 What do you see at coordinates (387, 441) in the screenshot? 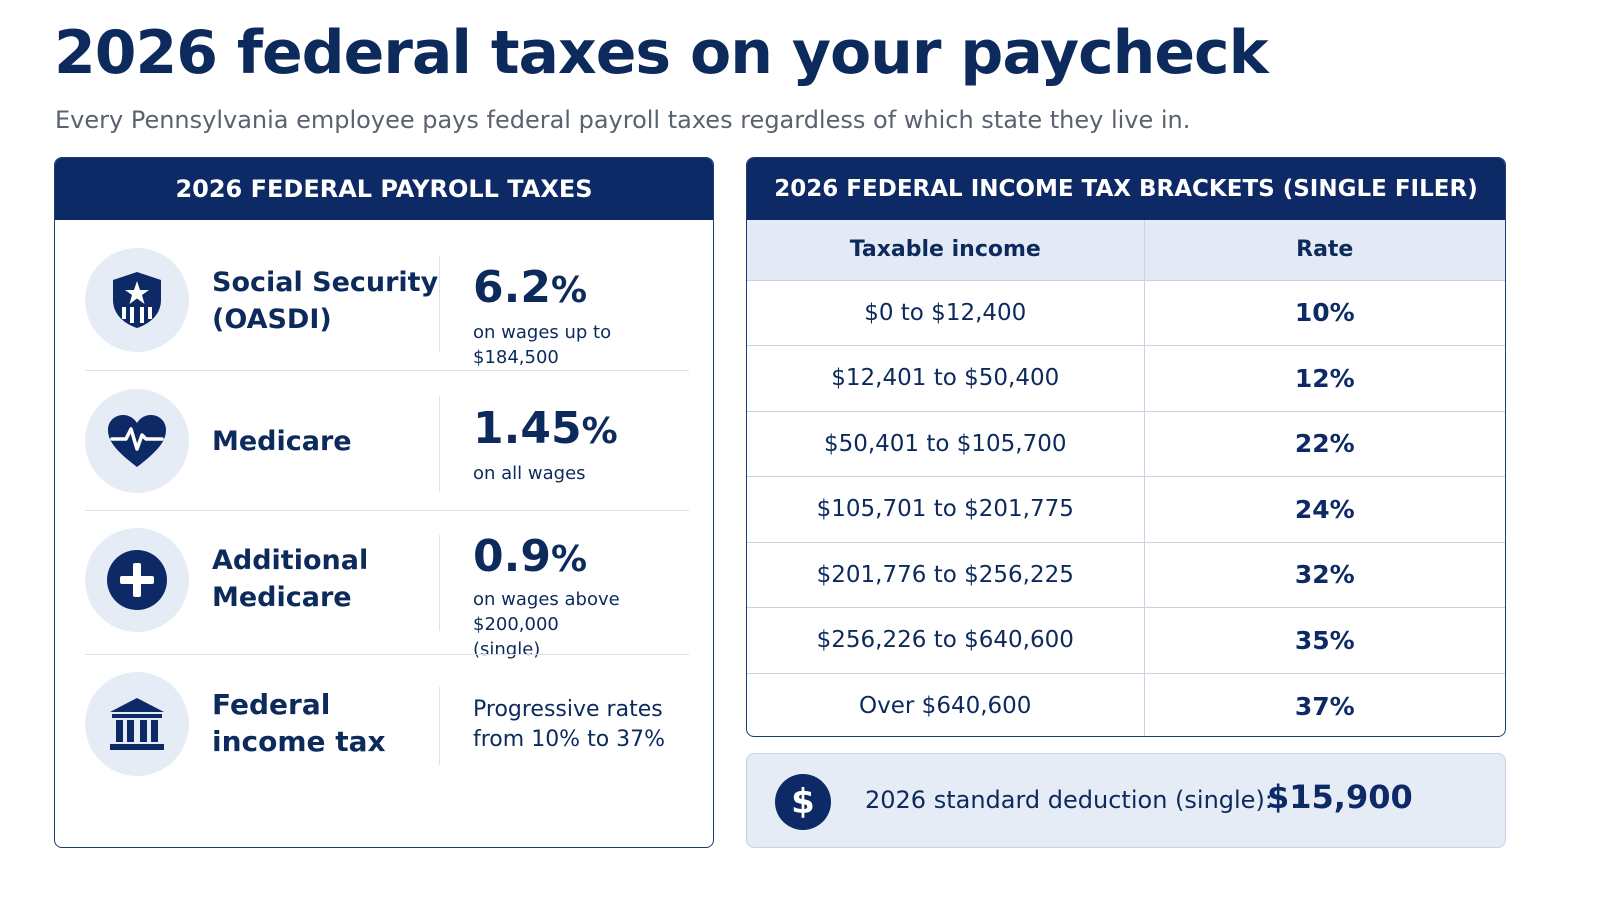
I see `tax-row-medicare: Medicare 1.45% on all wages` at bounding box center [387, 441].